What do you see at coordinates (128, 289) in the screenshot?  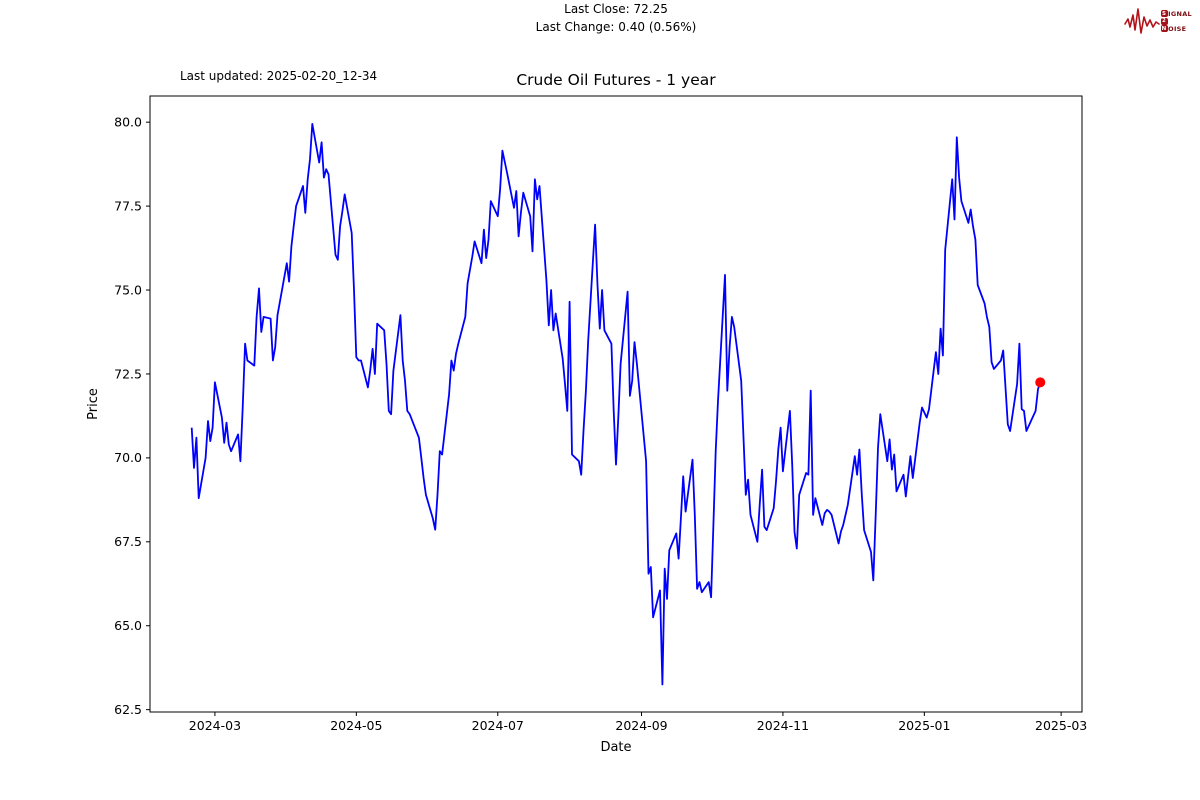 I see `y-tick-label: 75.0` at bounding box center [128, 289].